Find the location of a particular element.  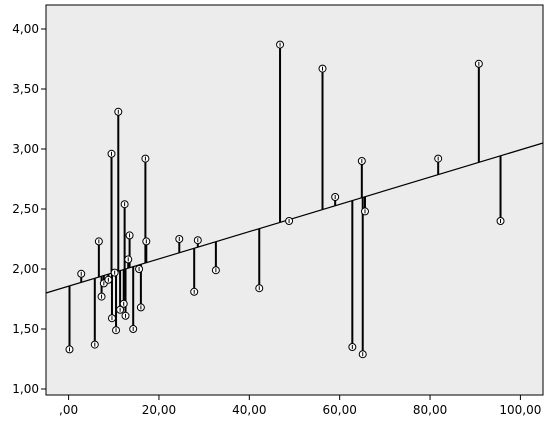

y-axis: 1,00 1,50 2,00 2,50 3,00 3,50 4,00 is located at coordinates (29, 209).